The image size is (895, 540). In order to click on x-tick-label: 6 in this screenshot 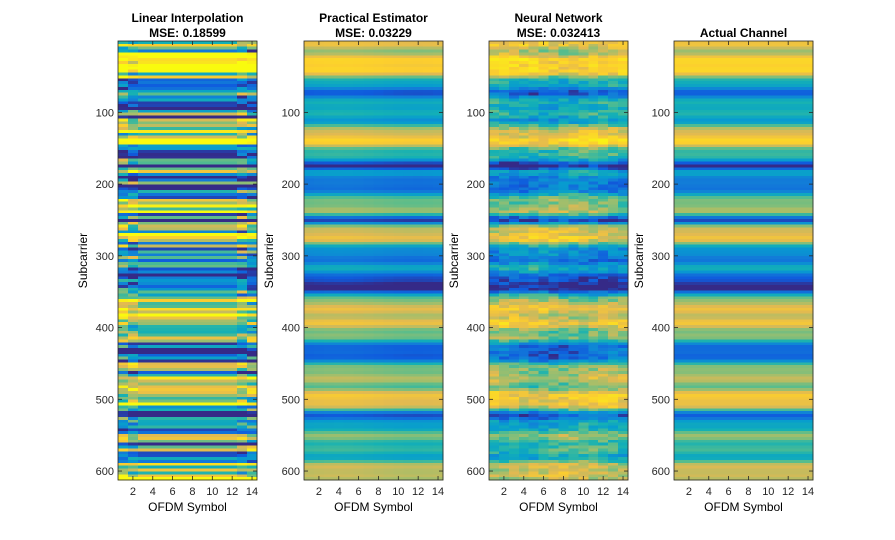, I will do `click(359, 492)`.